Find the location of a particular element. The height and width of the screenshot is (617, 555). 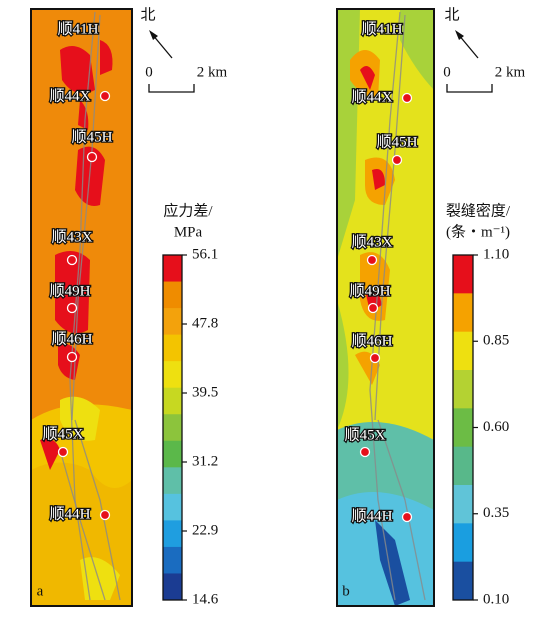

north-arrow is located at coordinates (314, 44).